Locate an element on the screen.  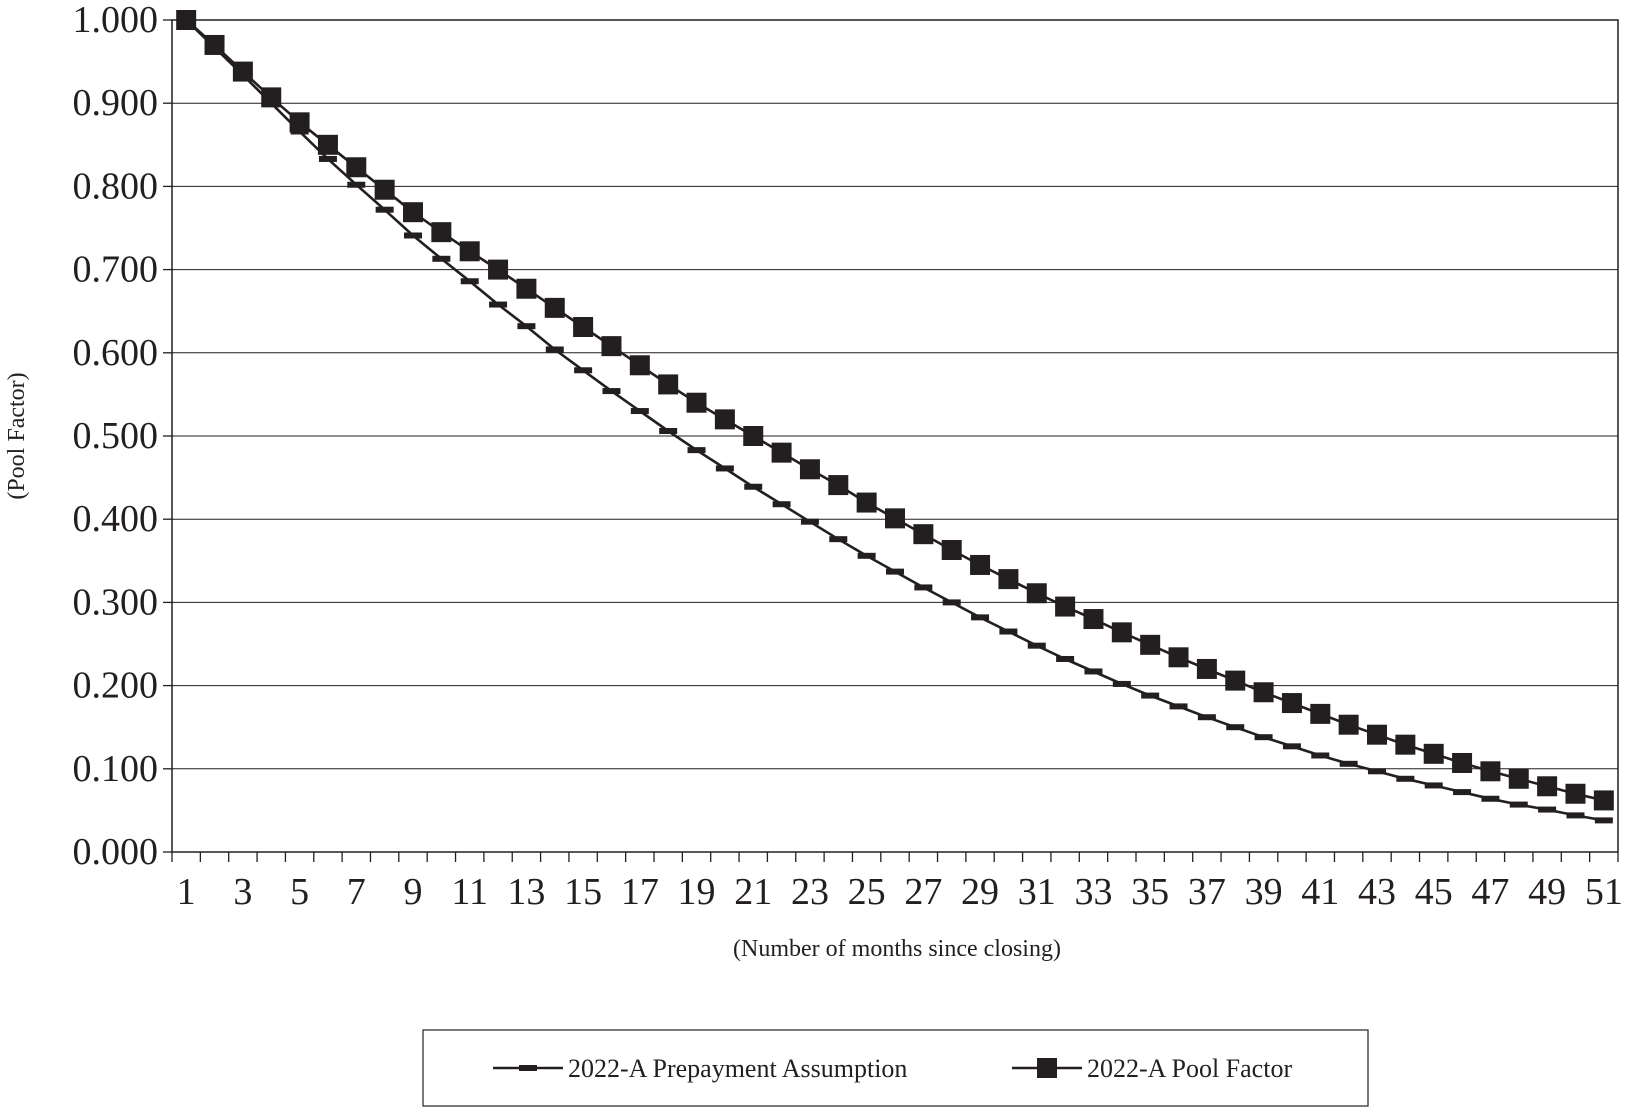
x-tick-label: 39 is located at coordinates (1264, 892).